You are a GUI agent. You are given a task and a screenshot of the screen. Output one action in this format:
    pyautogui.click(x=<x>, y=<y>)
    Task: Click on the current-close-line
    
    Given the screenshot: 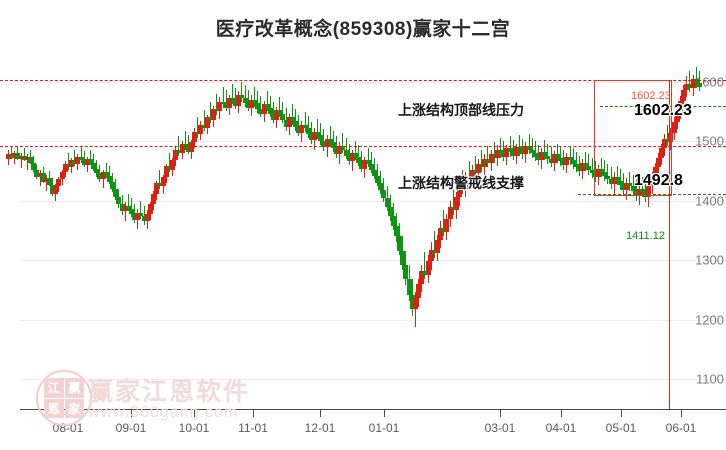 What is the action you would take?
    pyautogui.click(x=663, y=106)
    